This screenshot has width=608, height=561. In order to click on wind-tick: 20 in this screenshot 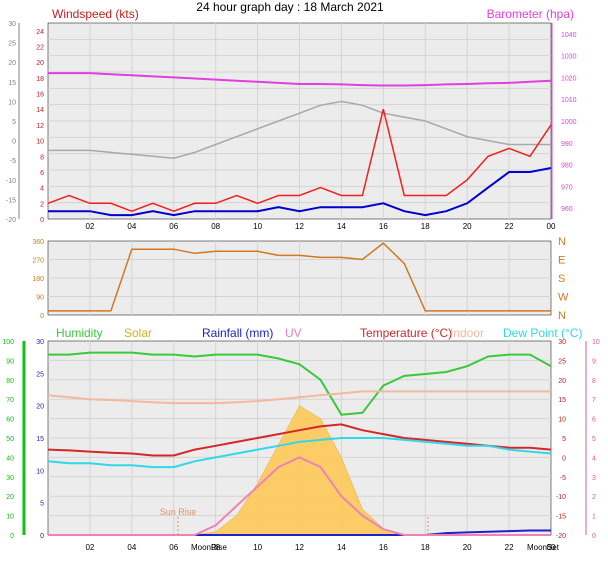, I will do `click(40, 63)`.